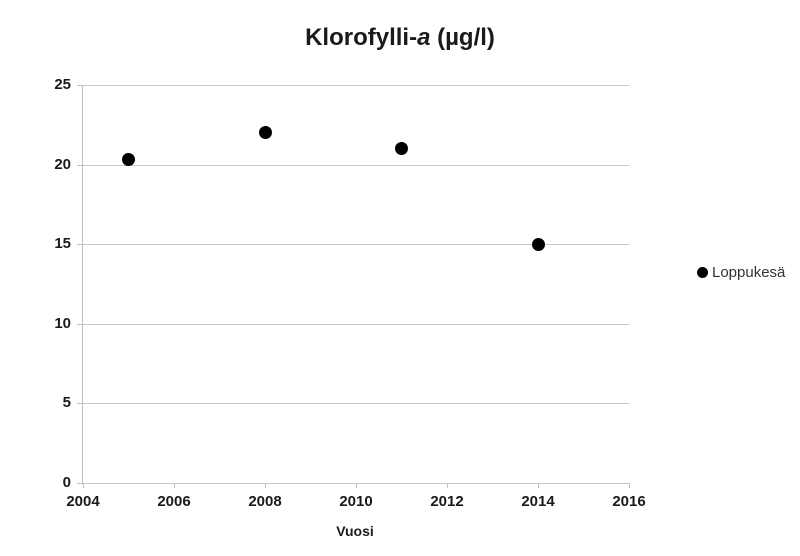 This screenshot has height=556, width=800. I want to click on chart-title: Klorofylli-a (µg/l), so click(400, 38).